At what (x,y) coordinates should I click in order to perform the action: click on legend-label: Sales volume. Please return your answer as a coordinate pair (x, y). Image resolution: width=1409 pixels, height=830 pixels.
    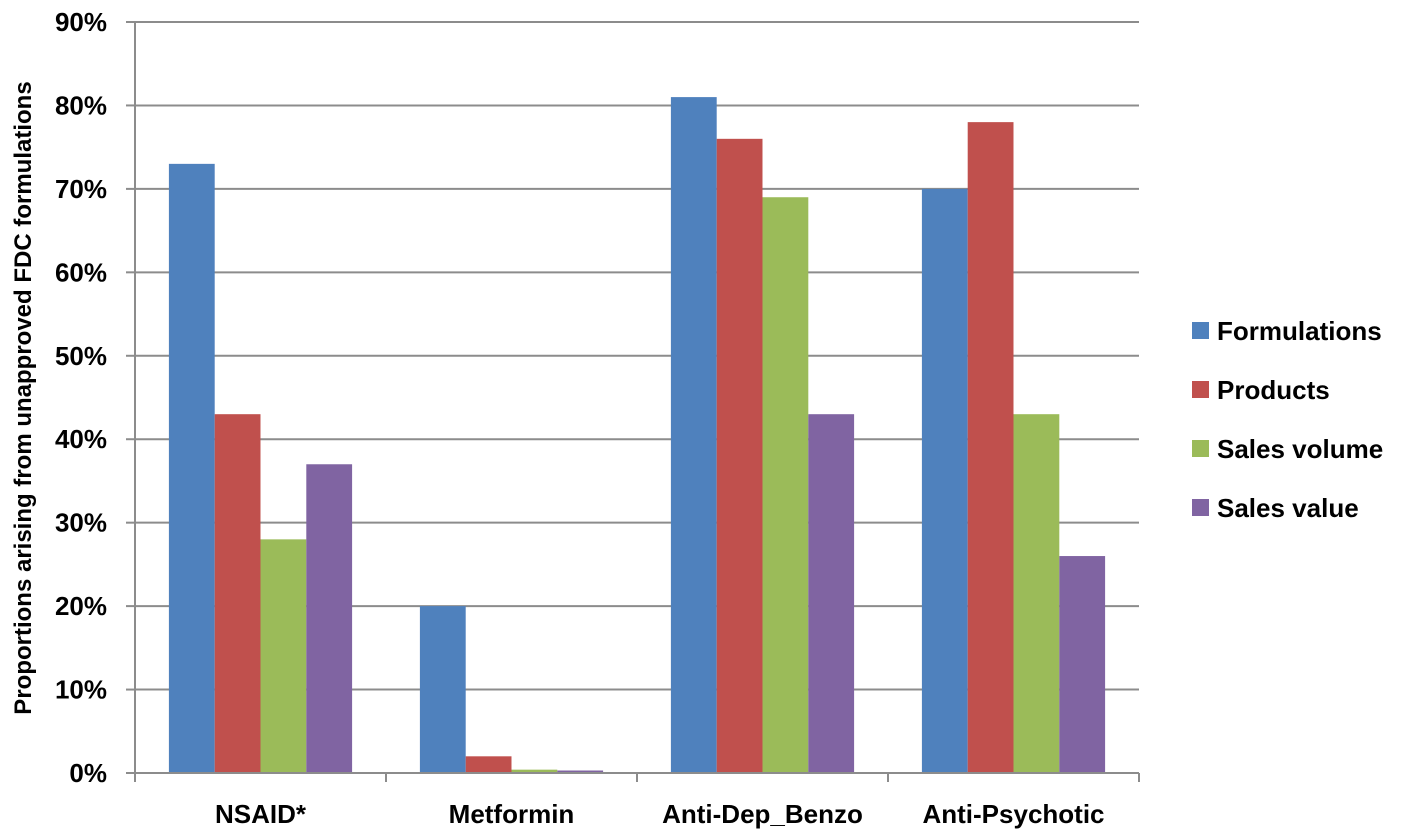
    Looking at the image, I should click on (1300, 449).